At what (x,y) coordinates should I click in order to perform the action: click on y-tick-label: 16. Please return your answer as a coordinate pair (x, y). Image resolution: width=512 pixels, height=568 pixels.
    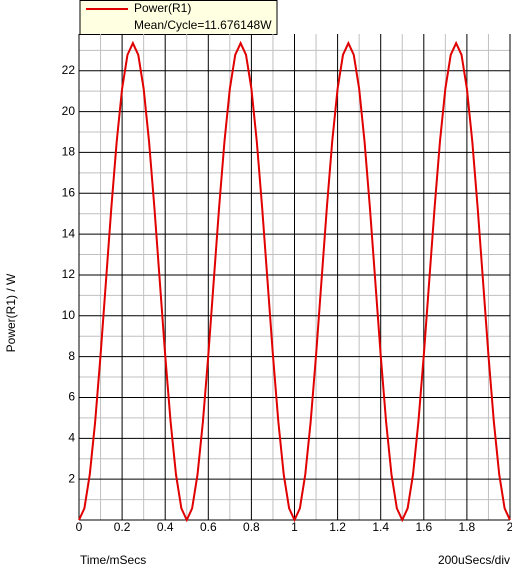
    Looking at the image, I should click on (69, 192).